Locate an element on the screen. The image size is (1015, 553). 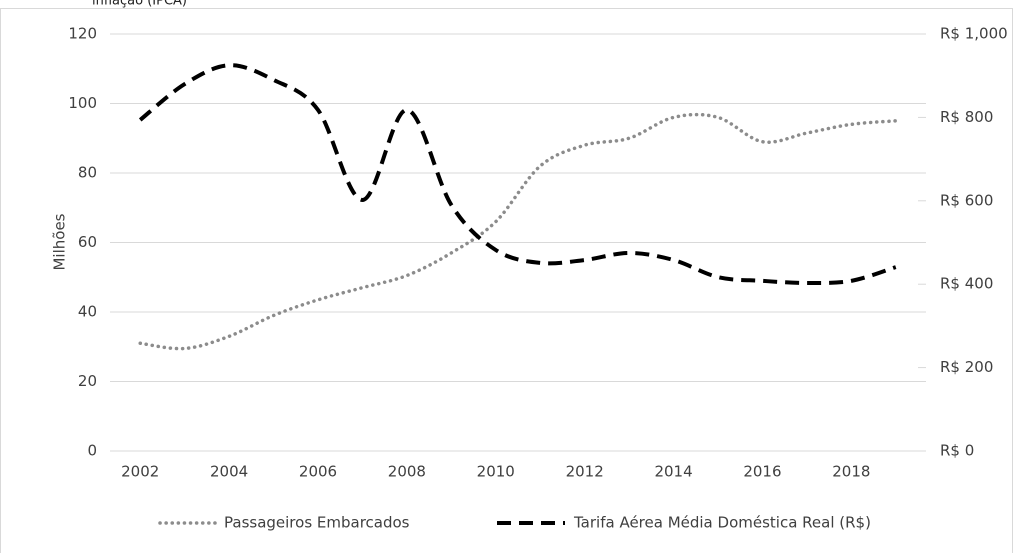
y-tick-label: 100 is located at coordinates (82, 103).